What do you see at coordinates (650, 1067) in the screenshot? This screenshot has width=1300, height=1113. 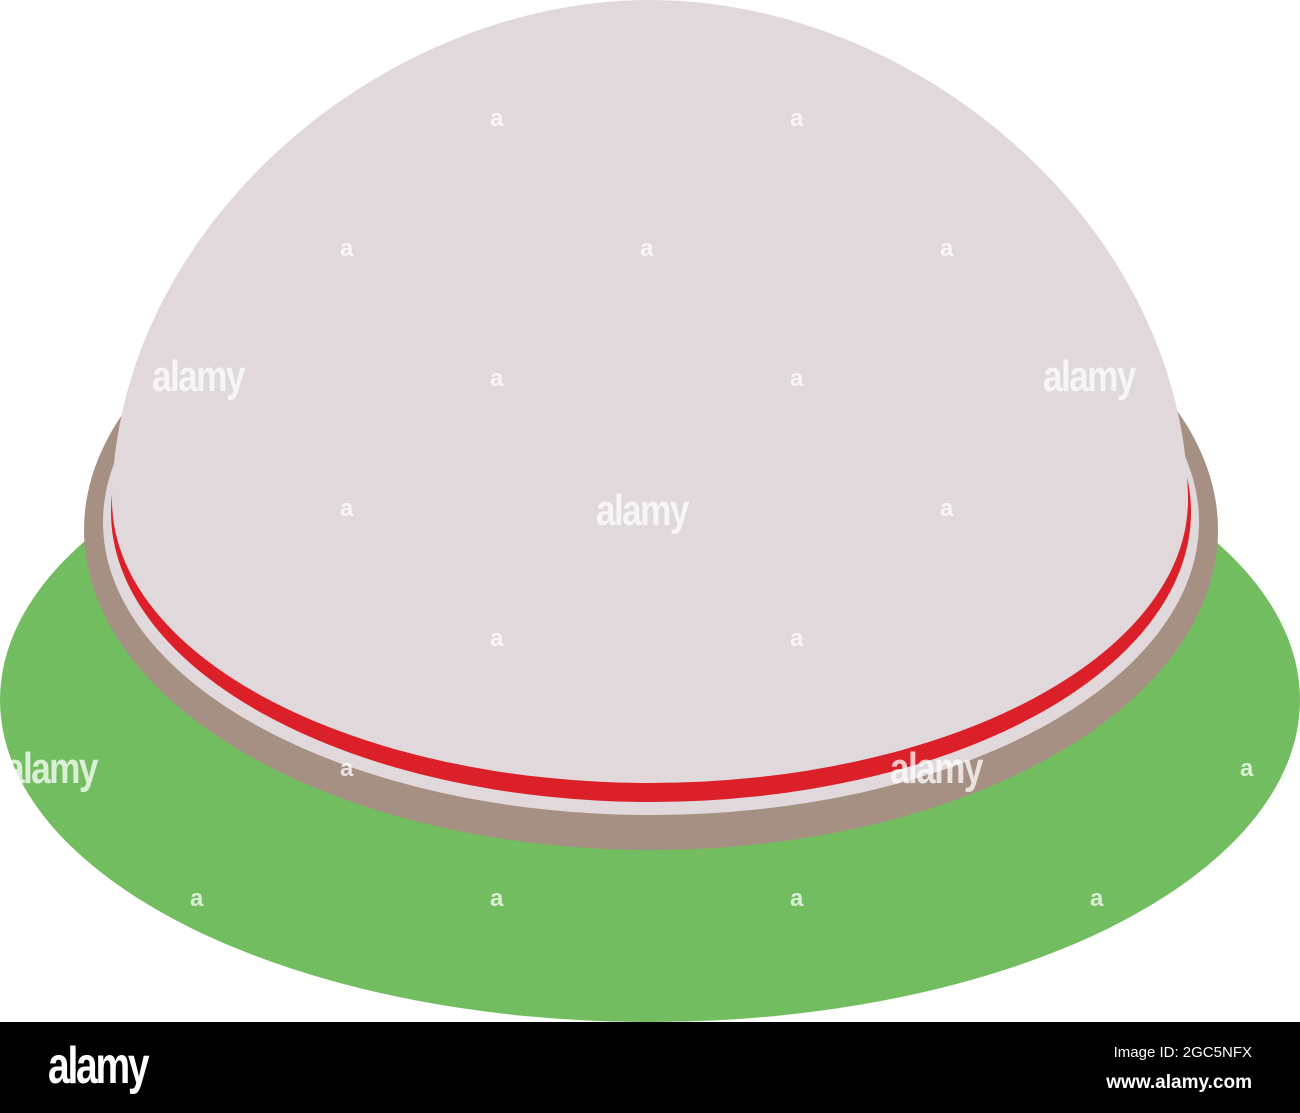 I see `footer-bar: alamy Image ID: 2GC5NFX www.alamy.com` at bounding box center [650, 1067].